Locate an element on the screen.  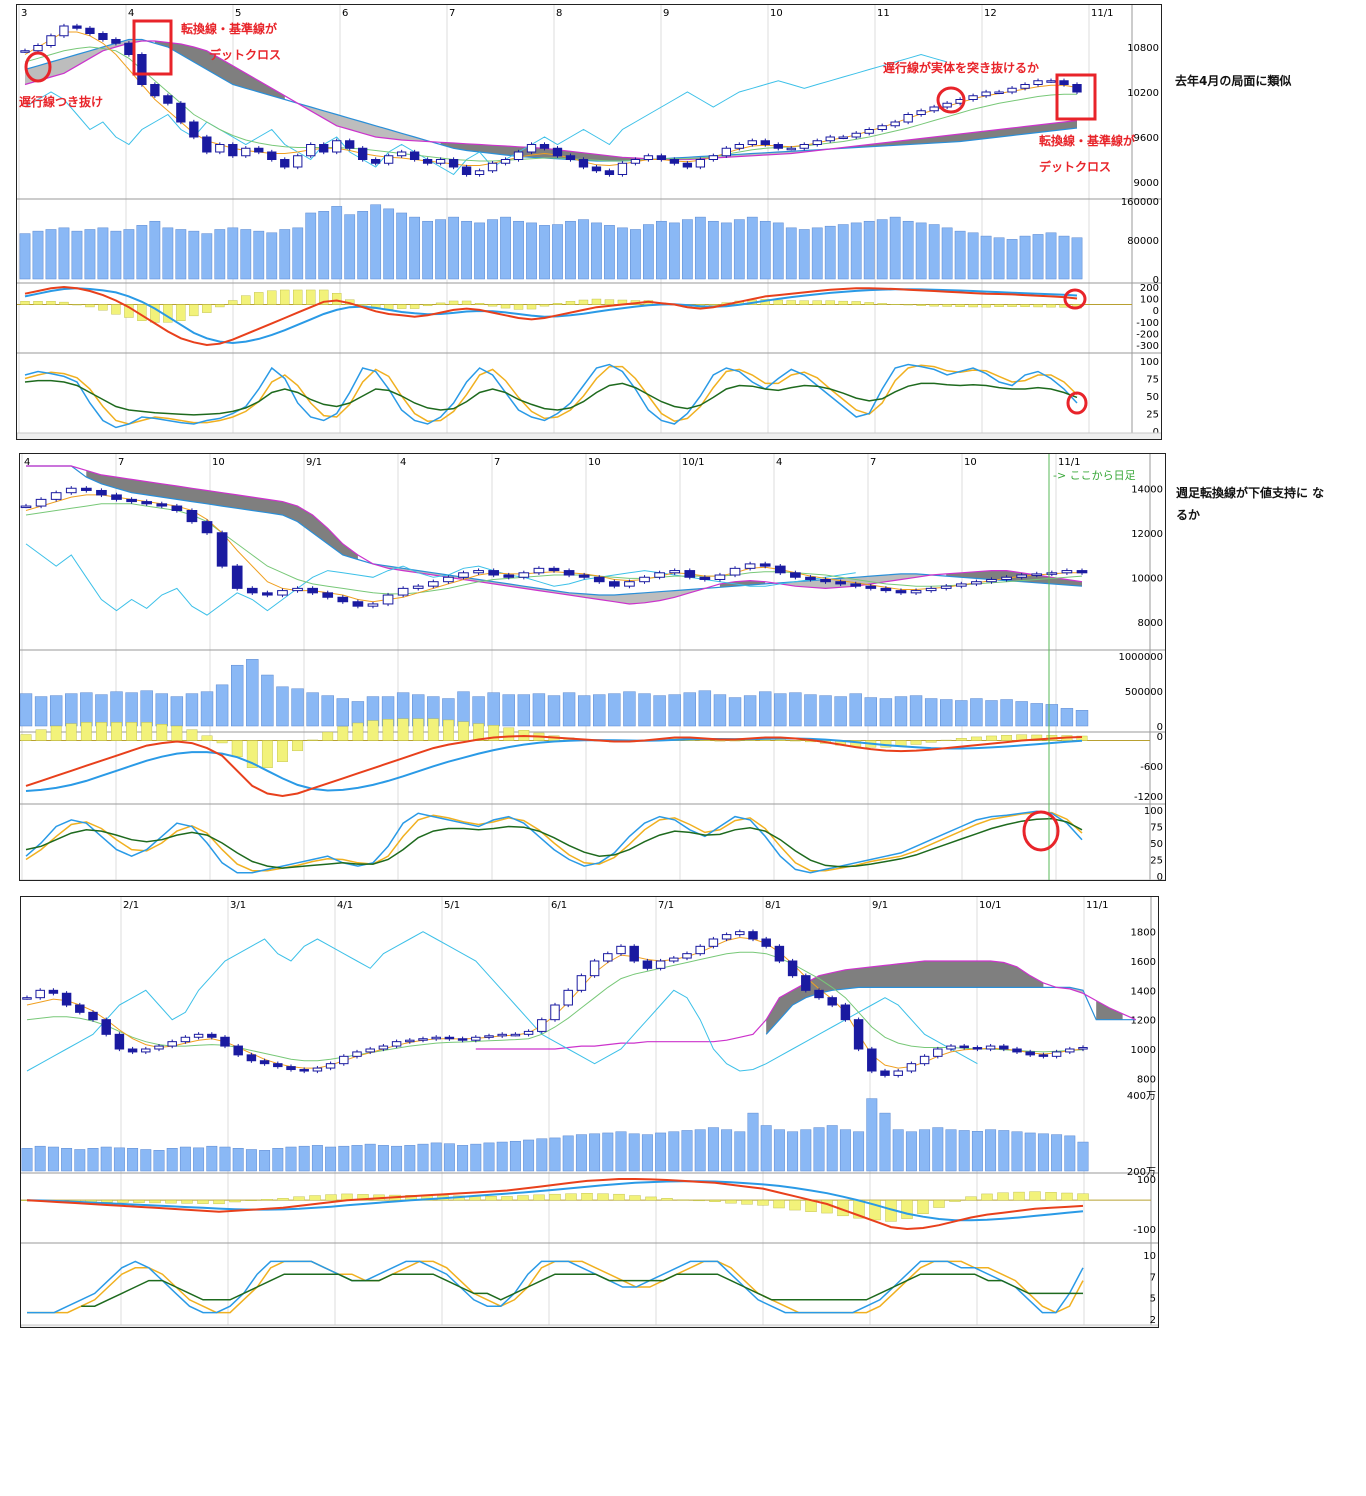
stoch-axis-label: 10 is located at coordinates (1149, 1256).